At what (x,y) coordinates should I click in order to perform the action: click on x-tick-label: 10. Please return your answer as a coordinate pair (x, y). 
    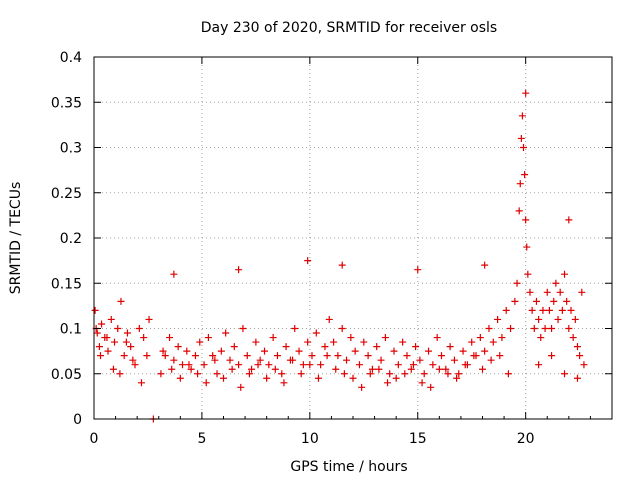
    Looking at the image, I should click on (310, 439).